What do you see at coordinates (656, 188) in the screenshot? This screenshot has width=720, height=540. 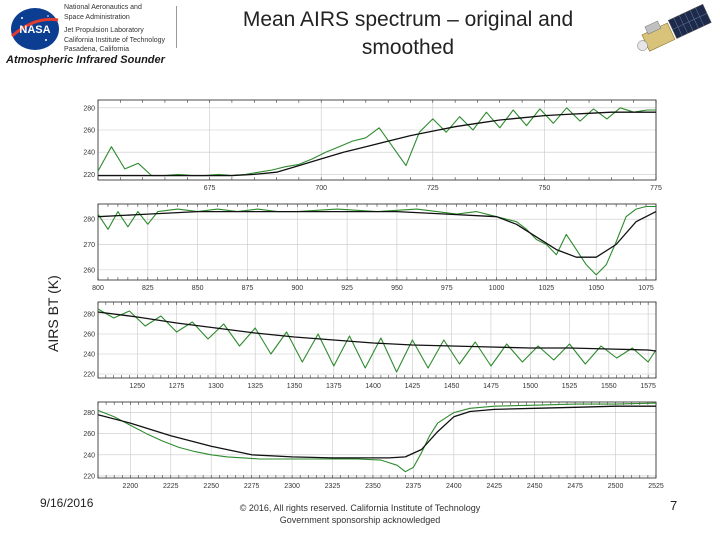 I see `x-tick-label: 775` at bounding box center [656, 188].